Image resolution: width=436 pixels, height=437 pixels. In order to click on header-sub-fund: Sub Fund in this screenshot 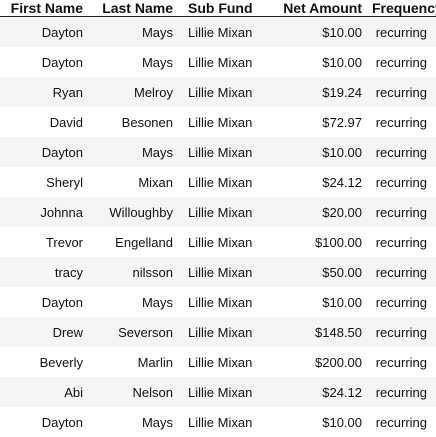, I will do `click(223, 8)`.